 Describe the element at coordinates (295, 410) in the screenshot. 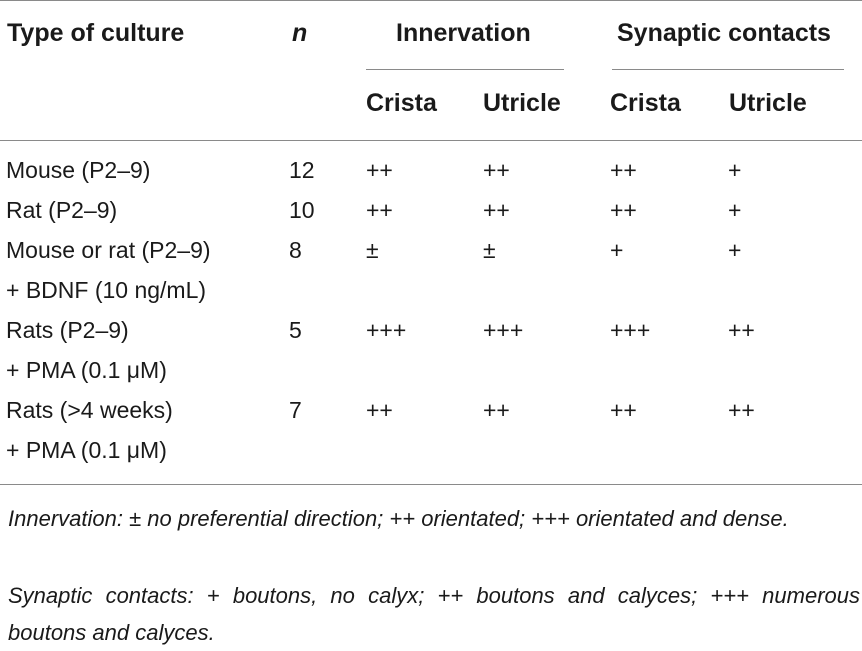

I see `row-5-n: 7` at that location.